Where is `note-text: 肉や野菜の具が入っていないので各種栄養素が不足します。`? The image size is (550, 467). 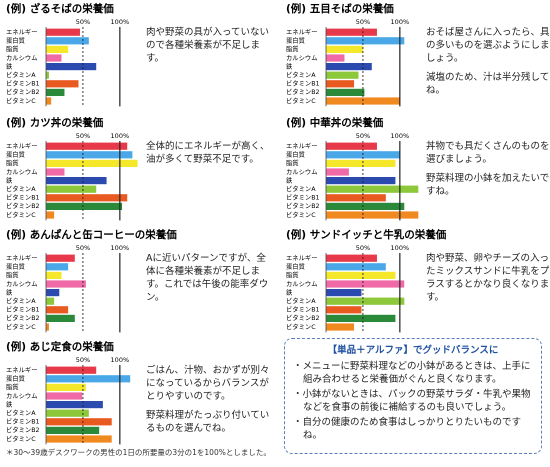 note-text: 肉や野菜の具が入っていないので各種栄養素が不足します。 is located at coordinates (210, 48).